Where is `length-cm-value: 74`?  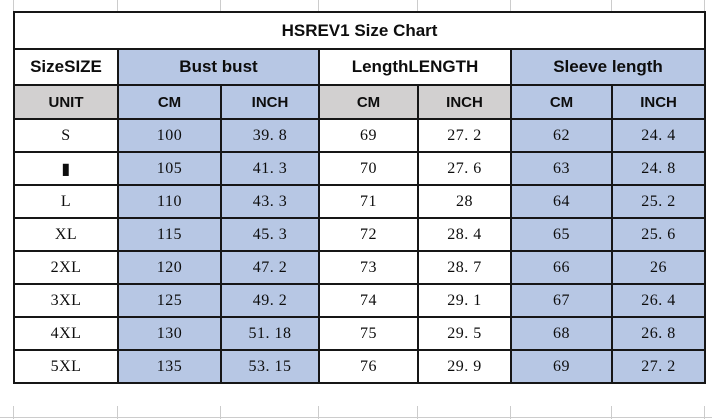
length-cm-value: 74 is located at coordinates (368, 300).